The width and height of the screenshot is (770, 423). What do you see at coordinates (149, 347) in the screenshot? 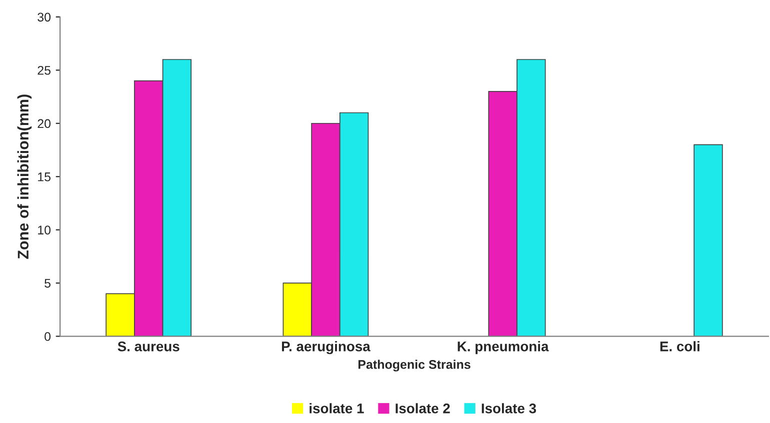
I see `x-tick-label: S. aureus` at bounding box center [149, 347].